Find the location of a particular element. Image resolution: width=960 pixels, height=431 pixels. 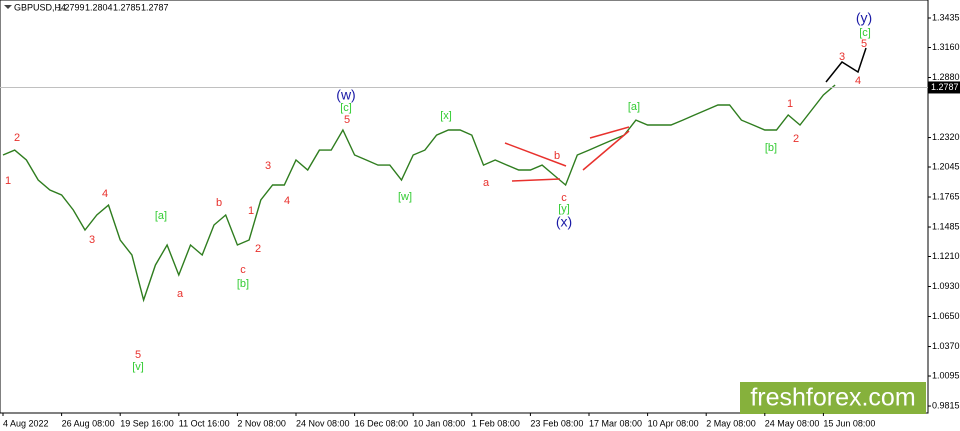

wave-label: [w] is located at coordinates (405, 197).